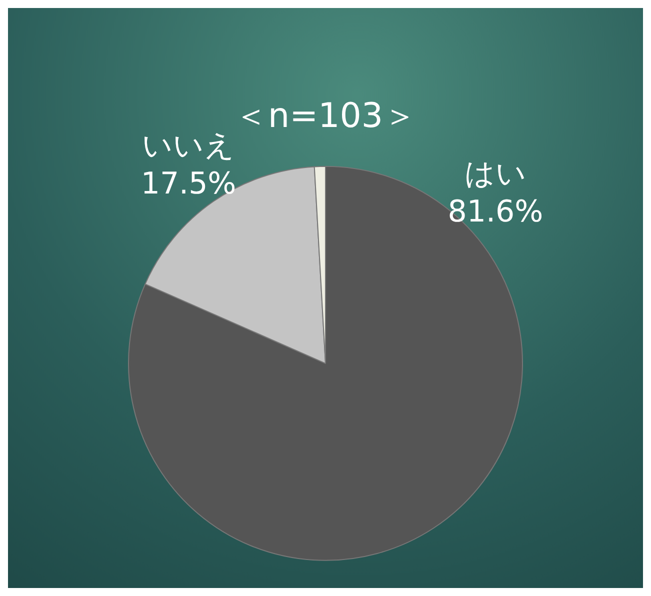 The image size is (651, 596). I want to click on data-label: 17.5%, so click(188, 184).